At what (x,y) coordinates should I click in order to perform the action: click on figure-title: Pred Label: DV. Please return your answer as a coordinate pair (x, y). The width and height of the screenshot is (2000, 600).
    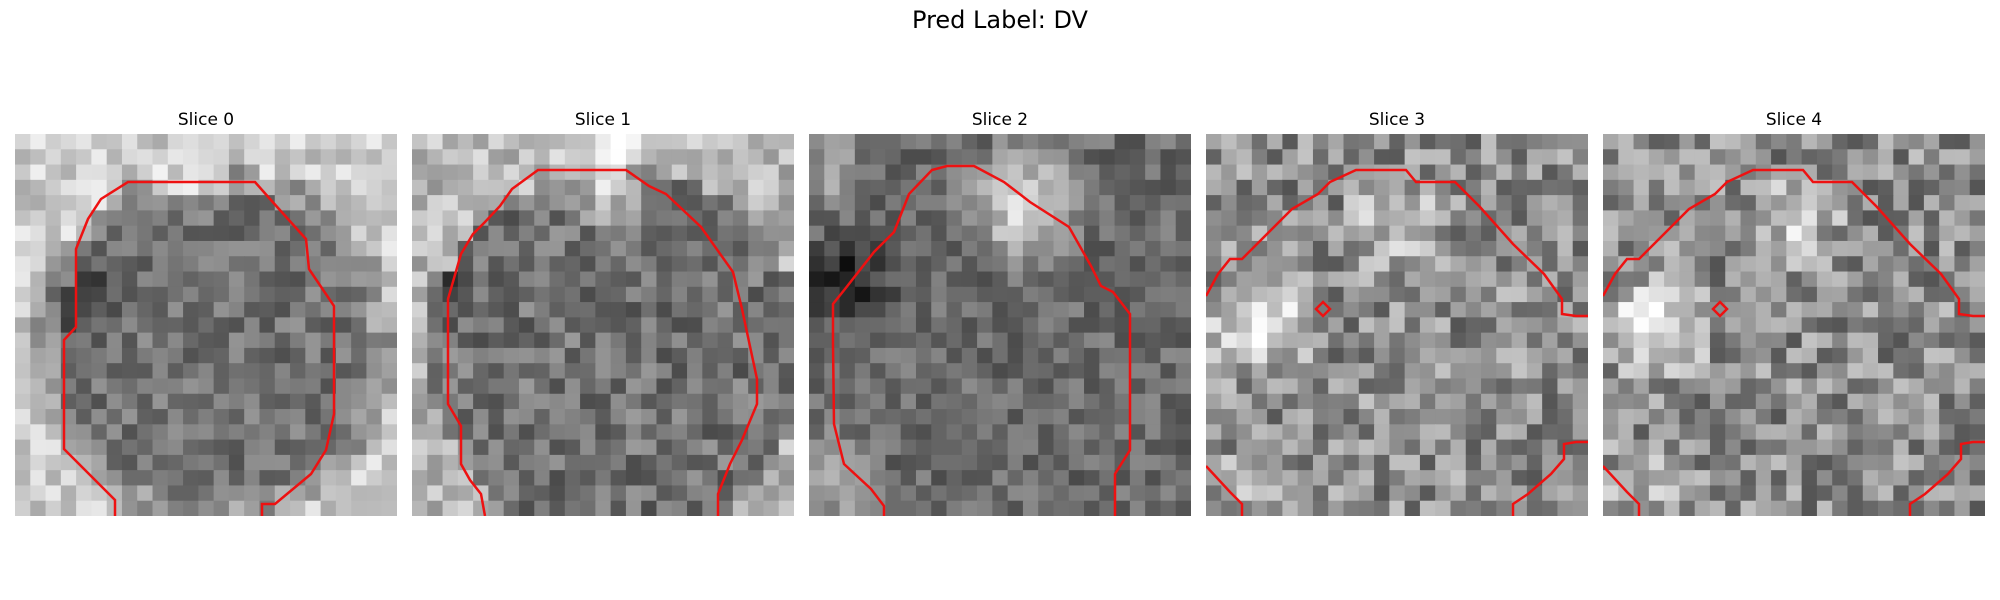
    Looking at the image, I should click on (1000, 20).